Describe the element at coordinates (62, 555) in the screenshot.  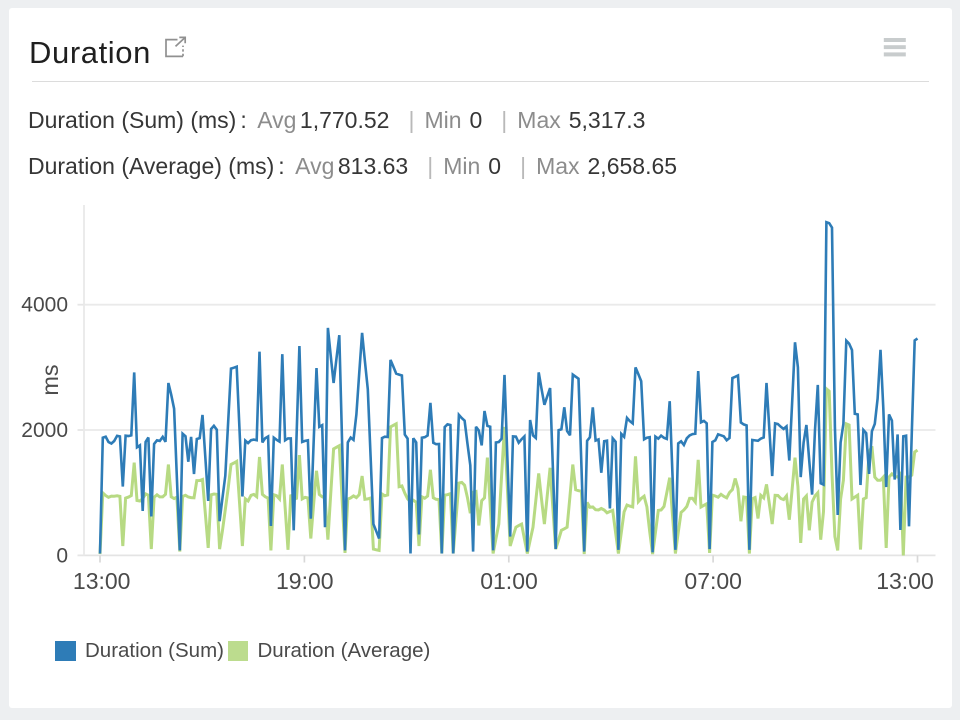
I see `svg-text: 0` at that location.